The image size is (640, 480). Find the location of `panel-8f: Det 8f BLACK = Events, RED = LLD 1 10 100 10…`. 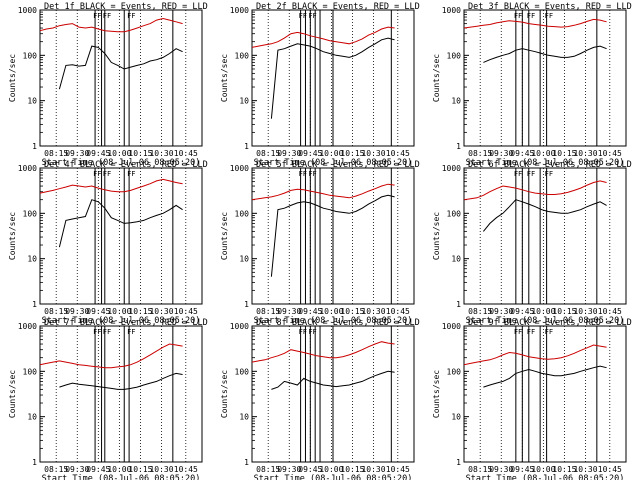

panel-8f: Det 8f BLACK = Events, RED = LLD 1 10 100 10… is located at coordinates (320, 399).